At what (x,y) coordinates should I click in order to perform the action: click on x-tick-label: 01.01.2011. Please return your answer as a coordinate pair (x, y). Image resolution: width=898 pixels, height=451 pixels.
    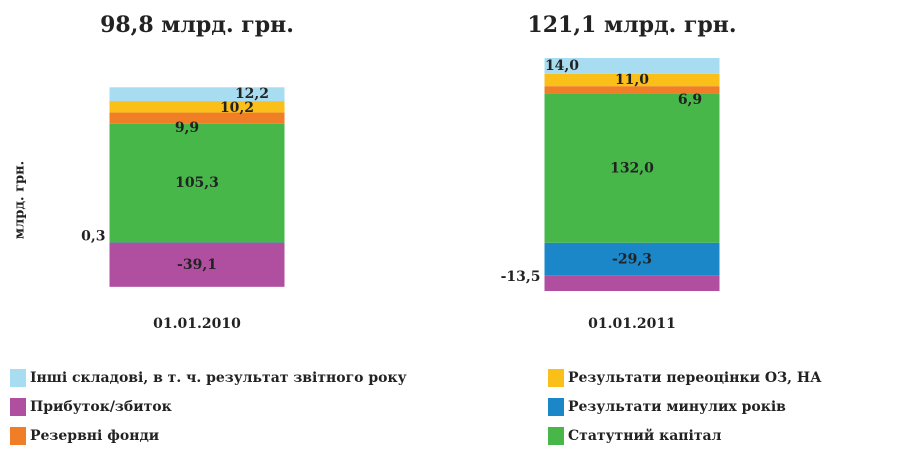
    Looking at the image, I should click on (632, 324).